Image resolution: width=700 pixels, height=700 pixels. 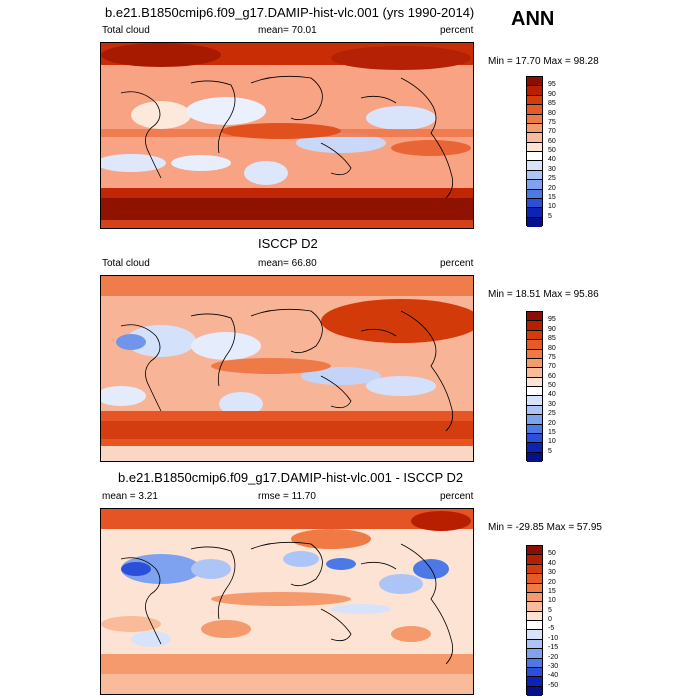 I want to click on panel2-colorbar-bar, so click(x=534, y=386).